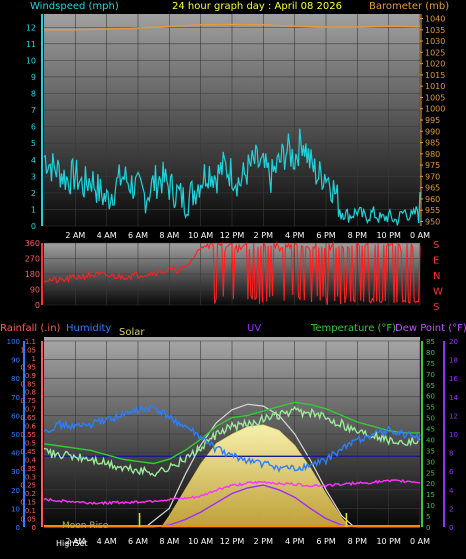 The image size is (466, 559). I want to click on high-set-label: HighSet, so click(72, 543).